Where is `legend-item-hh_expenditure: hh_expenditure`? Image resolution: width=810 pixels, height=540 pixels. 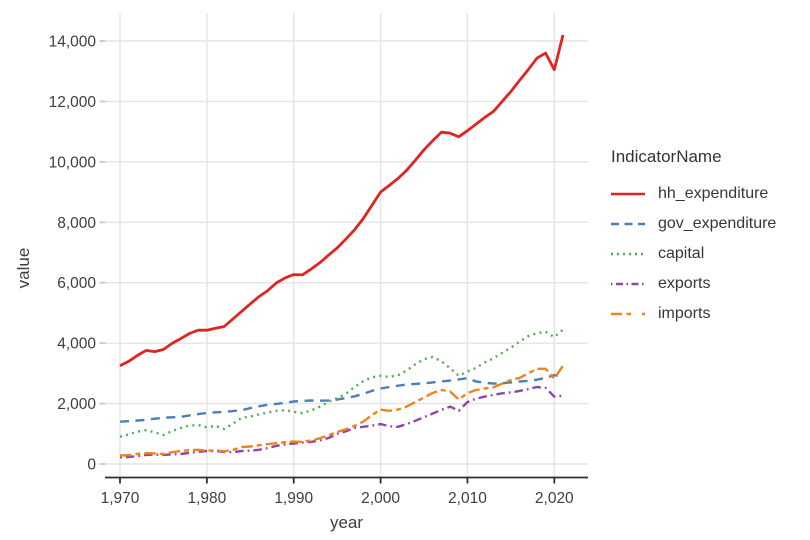 legend-item-hh_expenditure: hh_expenditure is located at coordinates (693, 194).